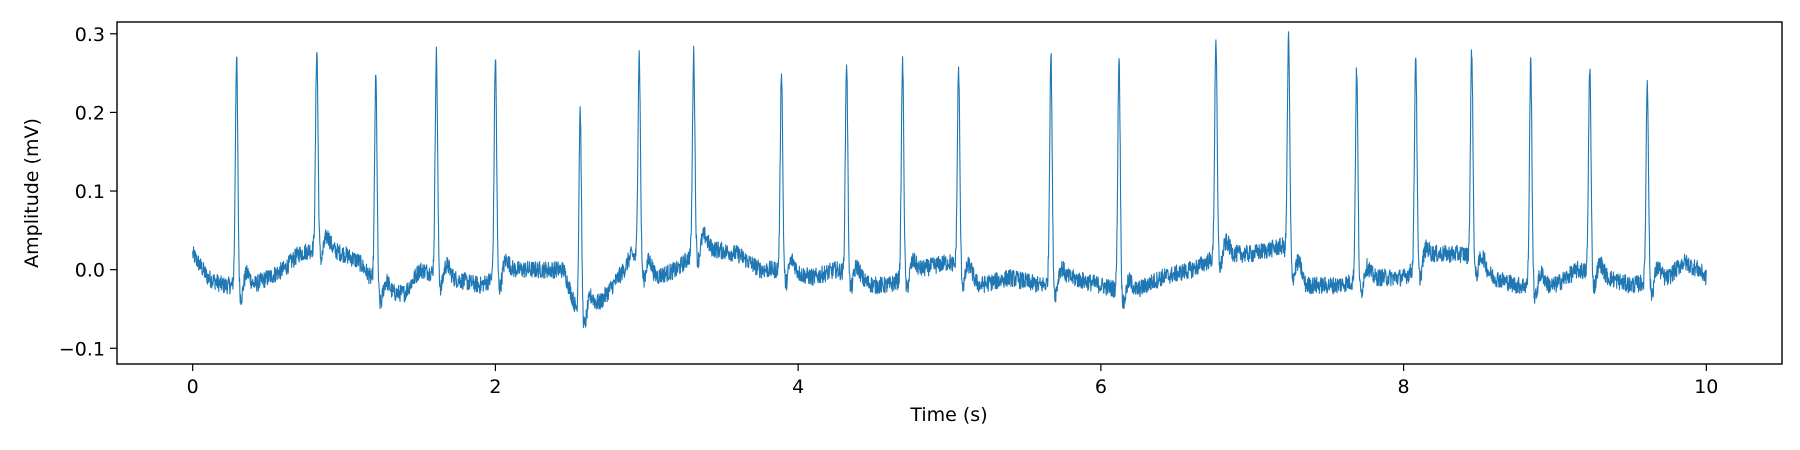  What do you see at coordinates (193, 387) in the screenshot?
I see `x-tick-label: 0` at bounding box center [193, 387].